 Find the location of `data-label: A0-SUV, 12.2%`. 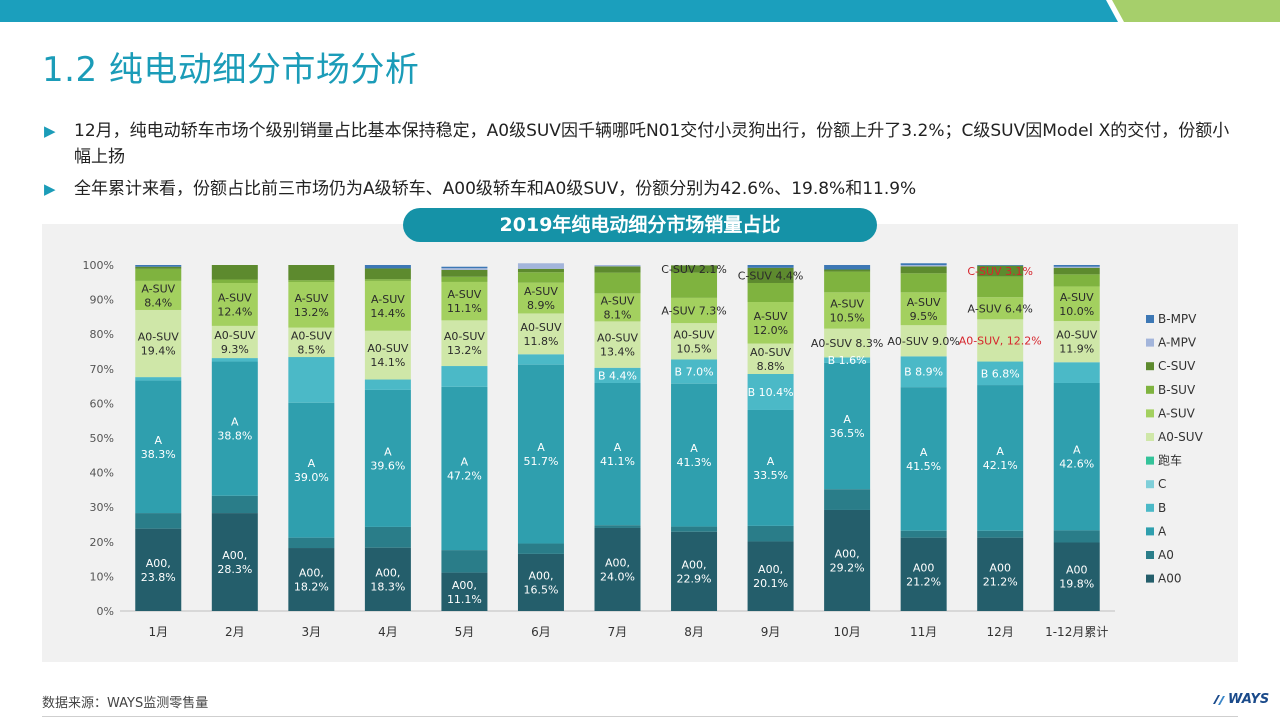

data-label: A0-SUV, 12.2% is located at coordinates (1000, 340).